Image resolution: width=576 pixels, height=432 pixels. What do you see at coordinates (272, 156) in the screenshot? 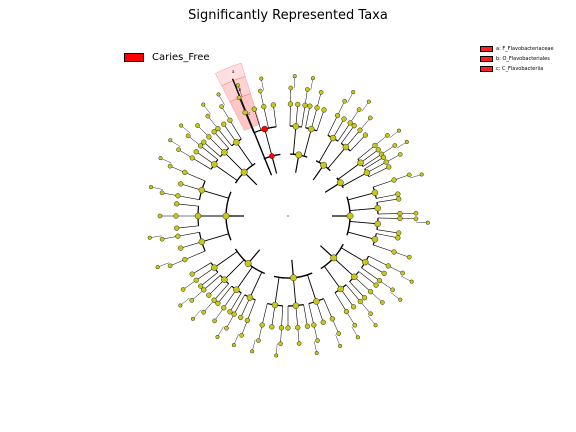
I see `enriched-node` at bounding box center [272, 156].